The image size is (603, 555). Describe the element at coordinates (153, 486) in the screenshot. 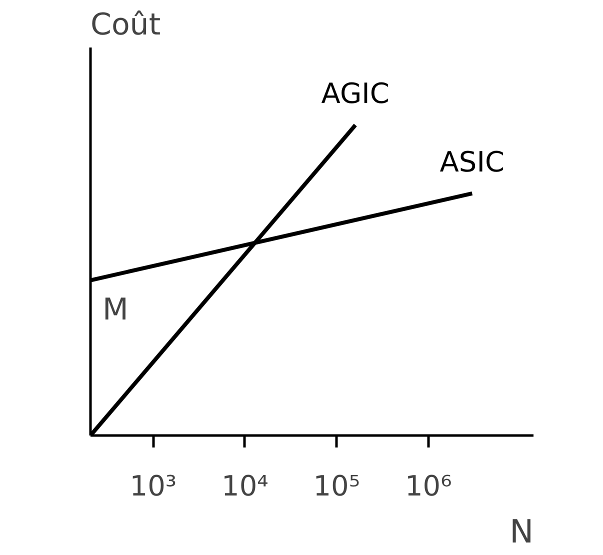

I see `x-tick-label: 10³` at that location.